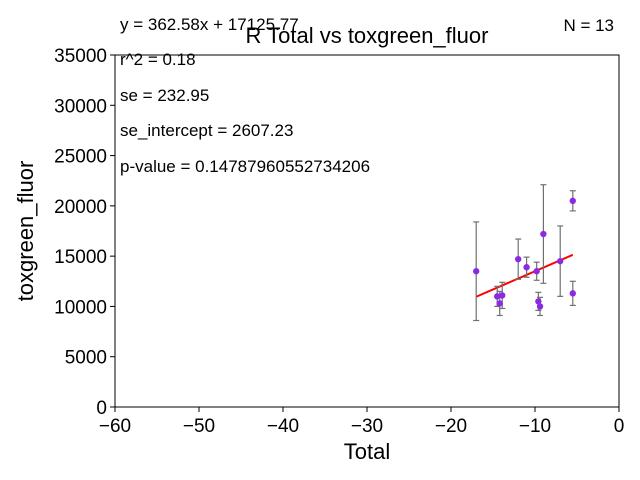  I want to click on x-ticks: −60 −50 −40 −30 −20 −10 0, so click(361, 422).